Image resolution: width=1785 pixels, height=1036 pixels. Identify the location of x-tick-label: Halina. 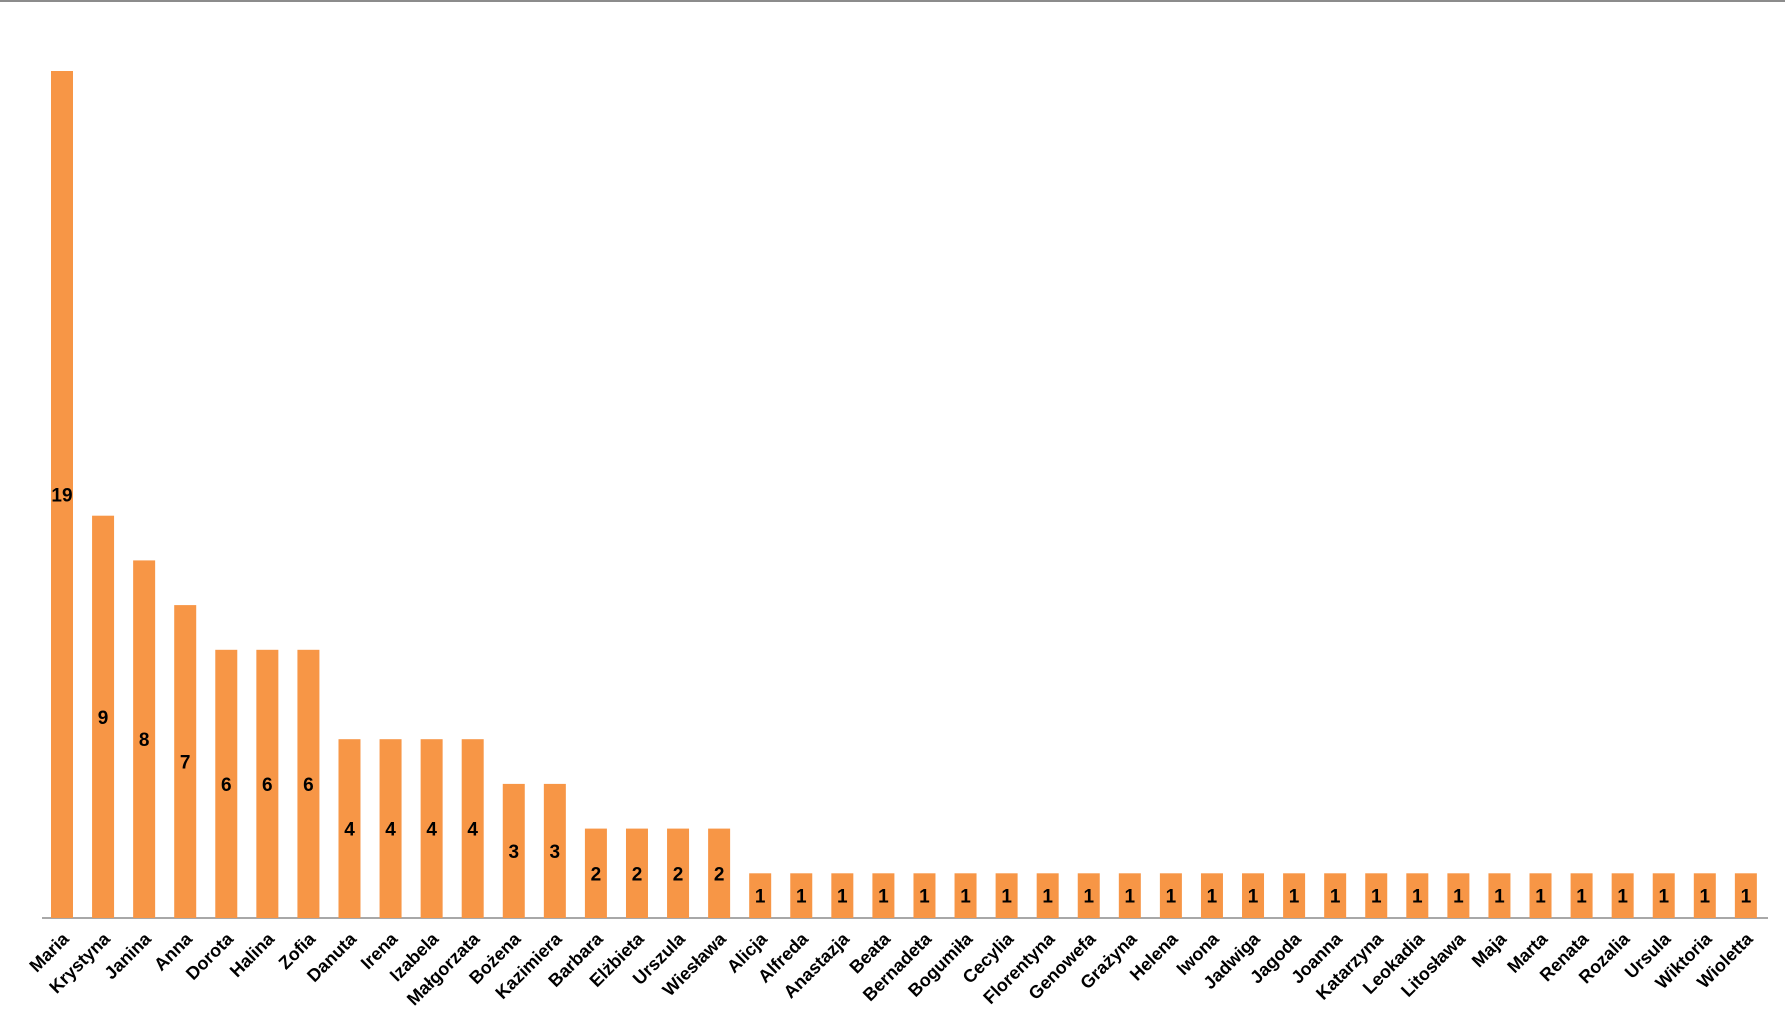
(252, 954).